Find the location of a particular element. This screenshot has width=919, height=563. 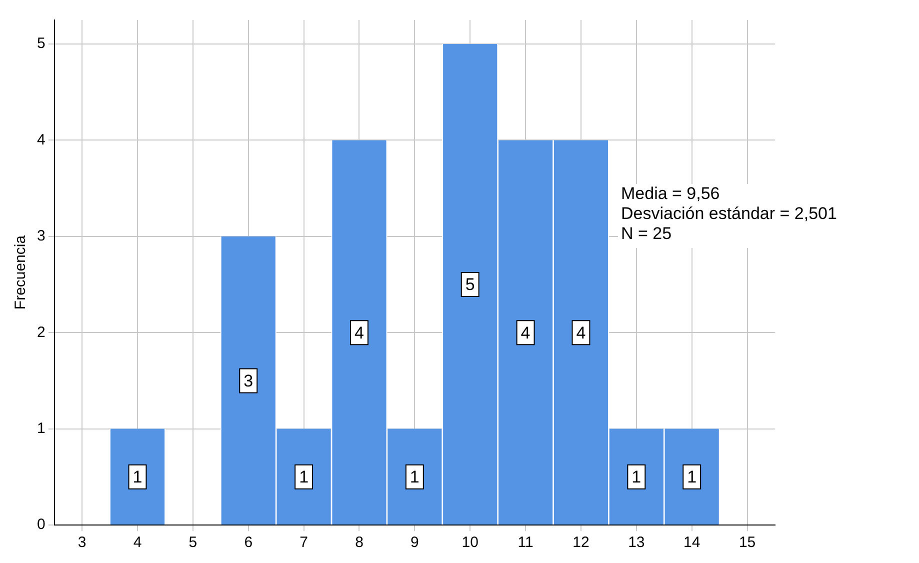

y-tick-label: 5 is located at coordinates (41, 43).